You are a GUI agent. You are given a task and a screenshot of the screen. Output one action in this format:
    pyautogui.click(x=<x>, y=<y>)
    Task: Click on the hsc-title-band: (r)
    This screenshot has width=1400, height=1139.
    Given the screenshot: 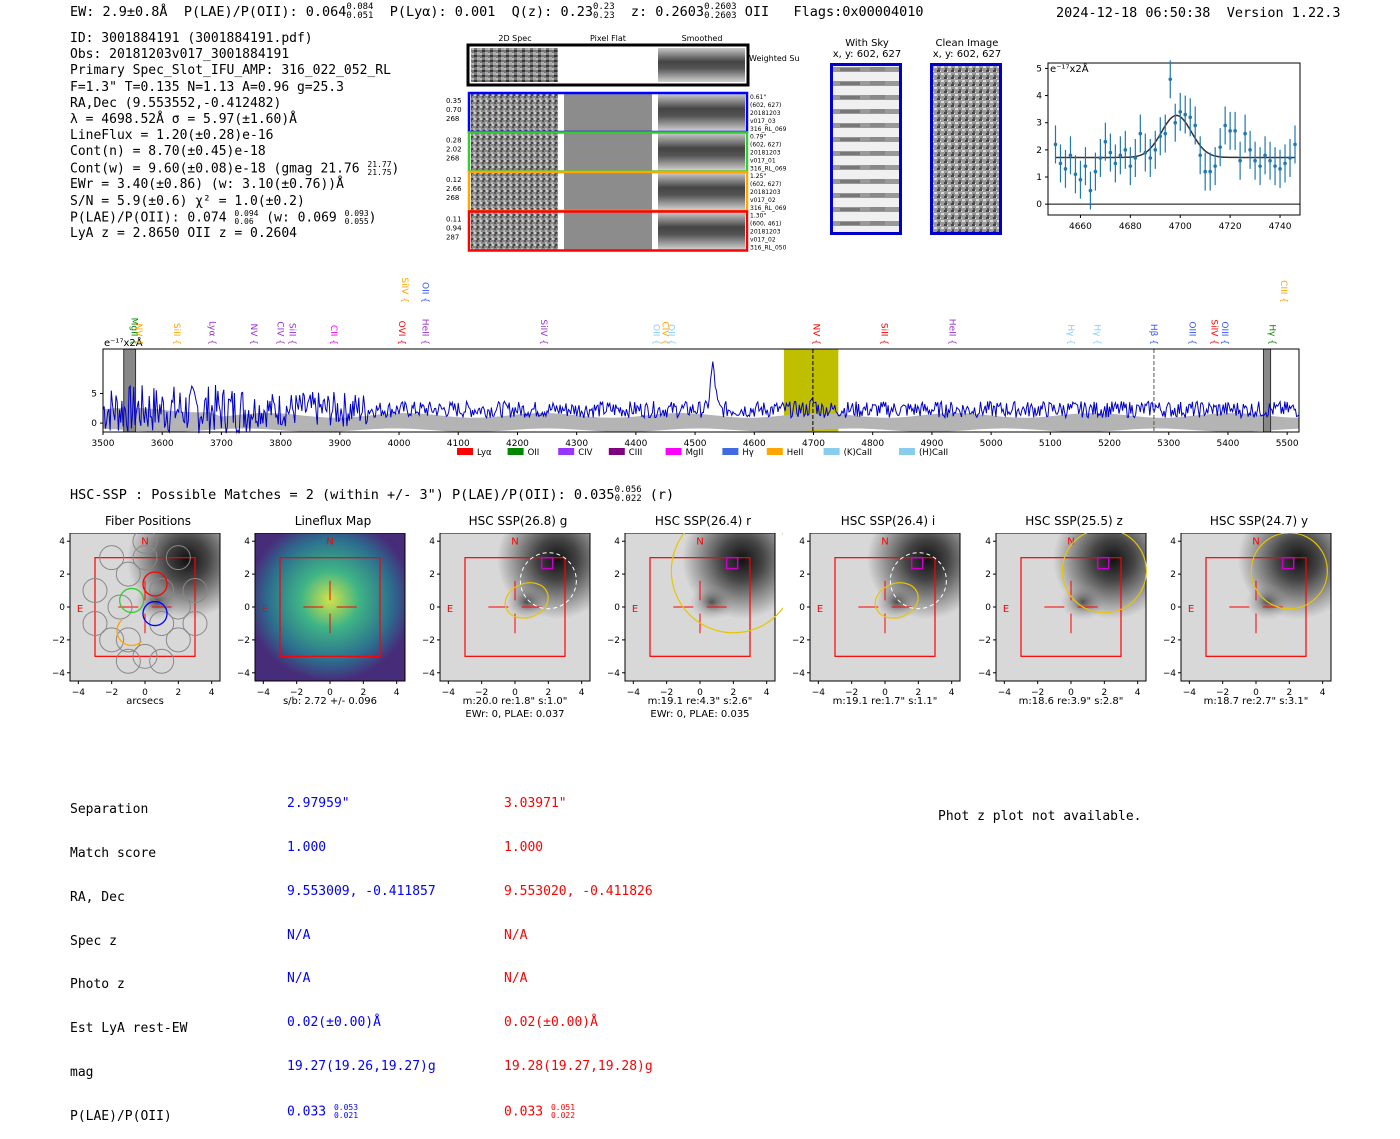 What is the action you would take?
    pyautogui.click(x=662, y=495)
    